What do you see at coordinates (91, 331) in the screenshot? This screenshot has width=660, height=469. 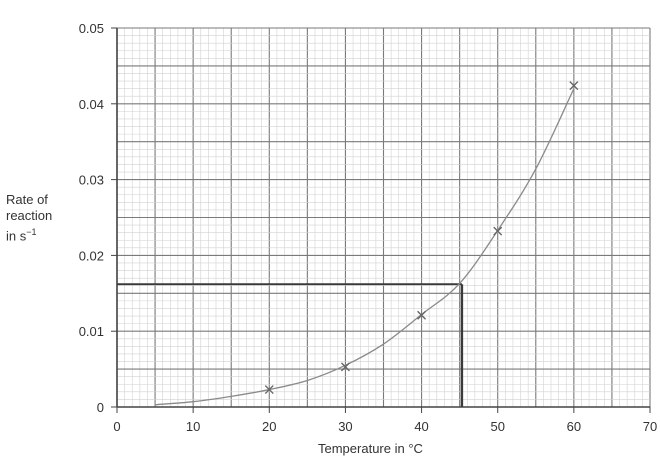 I see `y-tick-label: 0.01` at bounding box center [91, 331].